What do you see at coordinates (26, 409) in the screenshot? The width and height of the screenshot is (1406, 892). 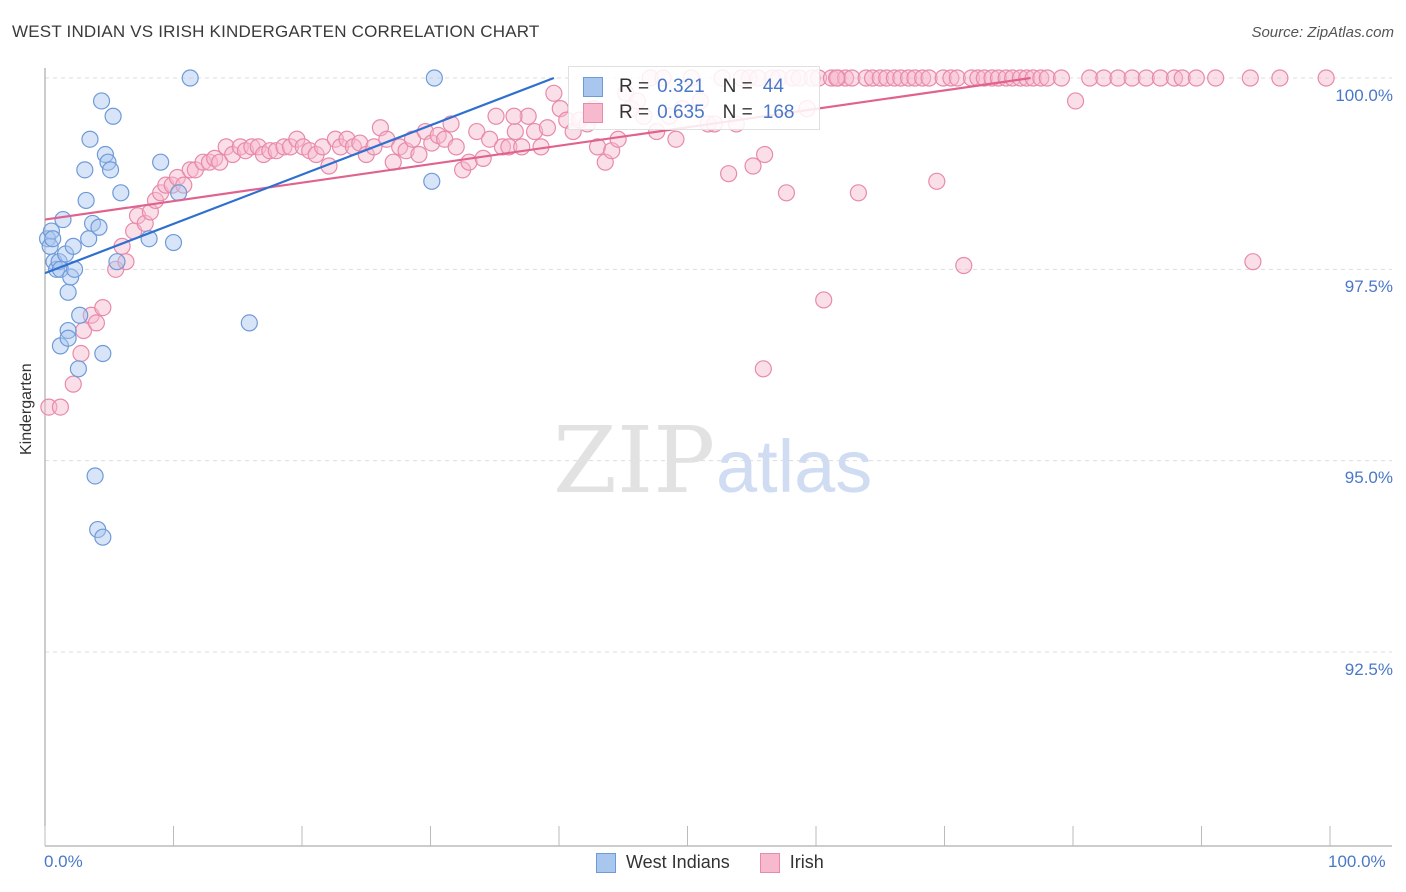 I see `y-axis-title: Kindergarten` at bounding box center [26, 409].